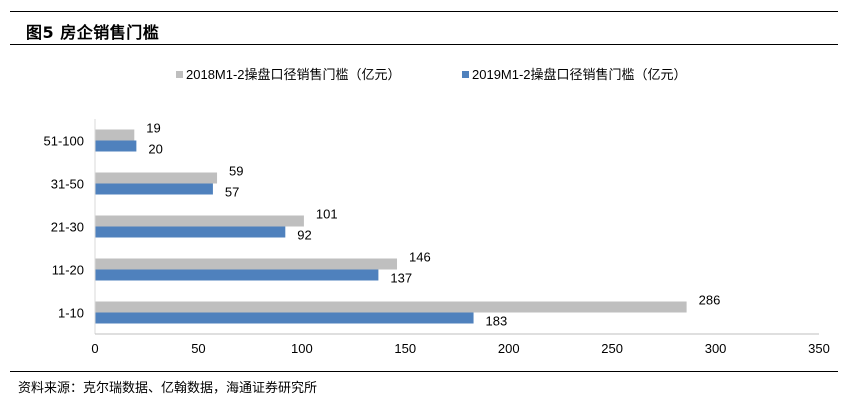 The image size is (846, 405). I want to click on source-note: 资料来源：克尔瑞数据、亿翰数据，海通证券研究所, so click(168, 388).